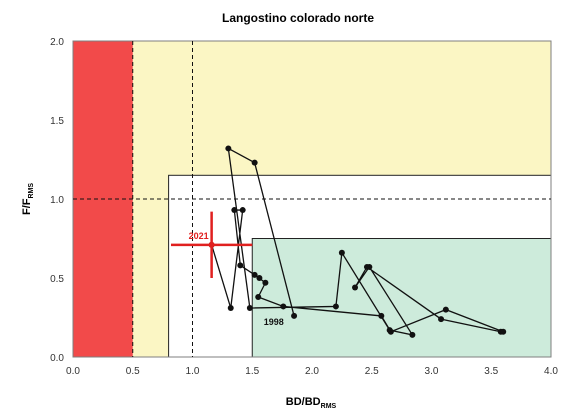  I want to click on x-axis-label-sub: RMS, so click(329, 406).